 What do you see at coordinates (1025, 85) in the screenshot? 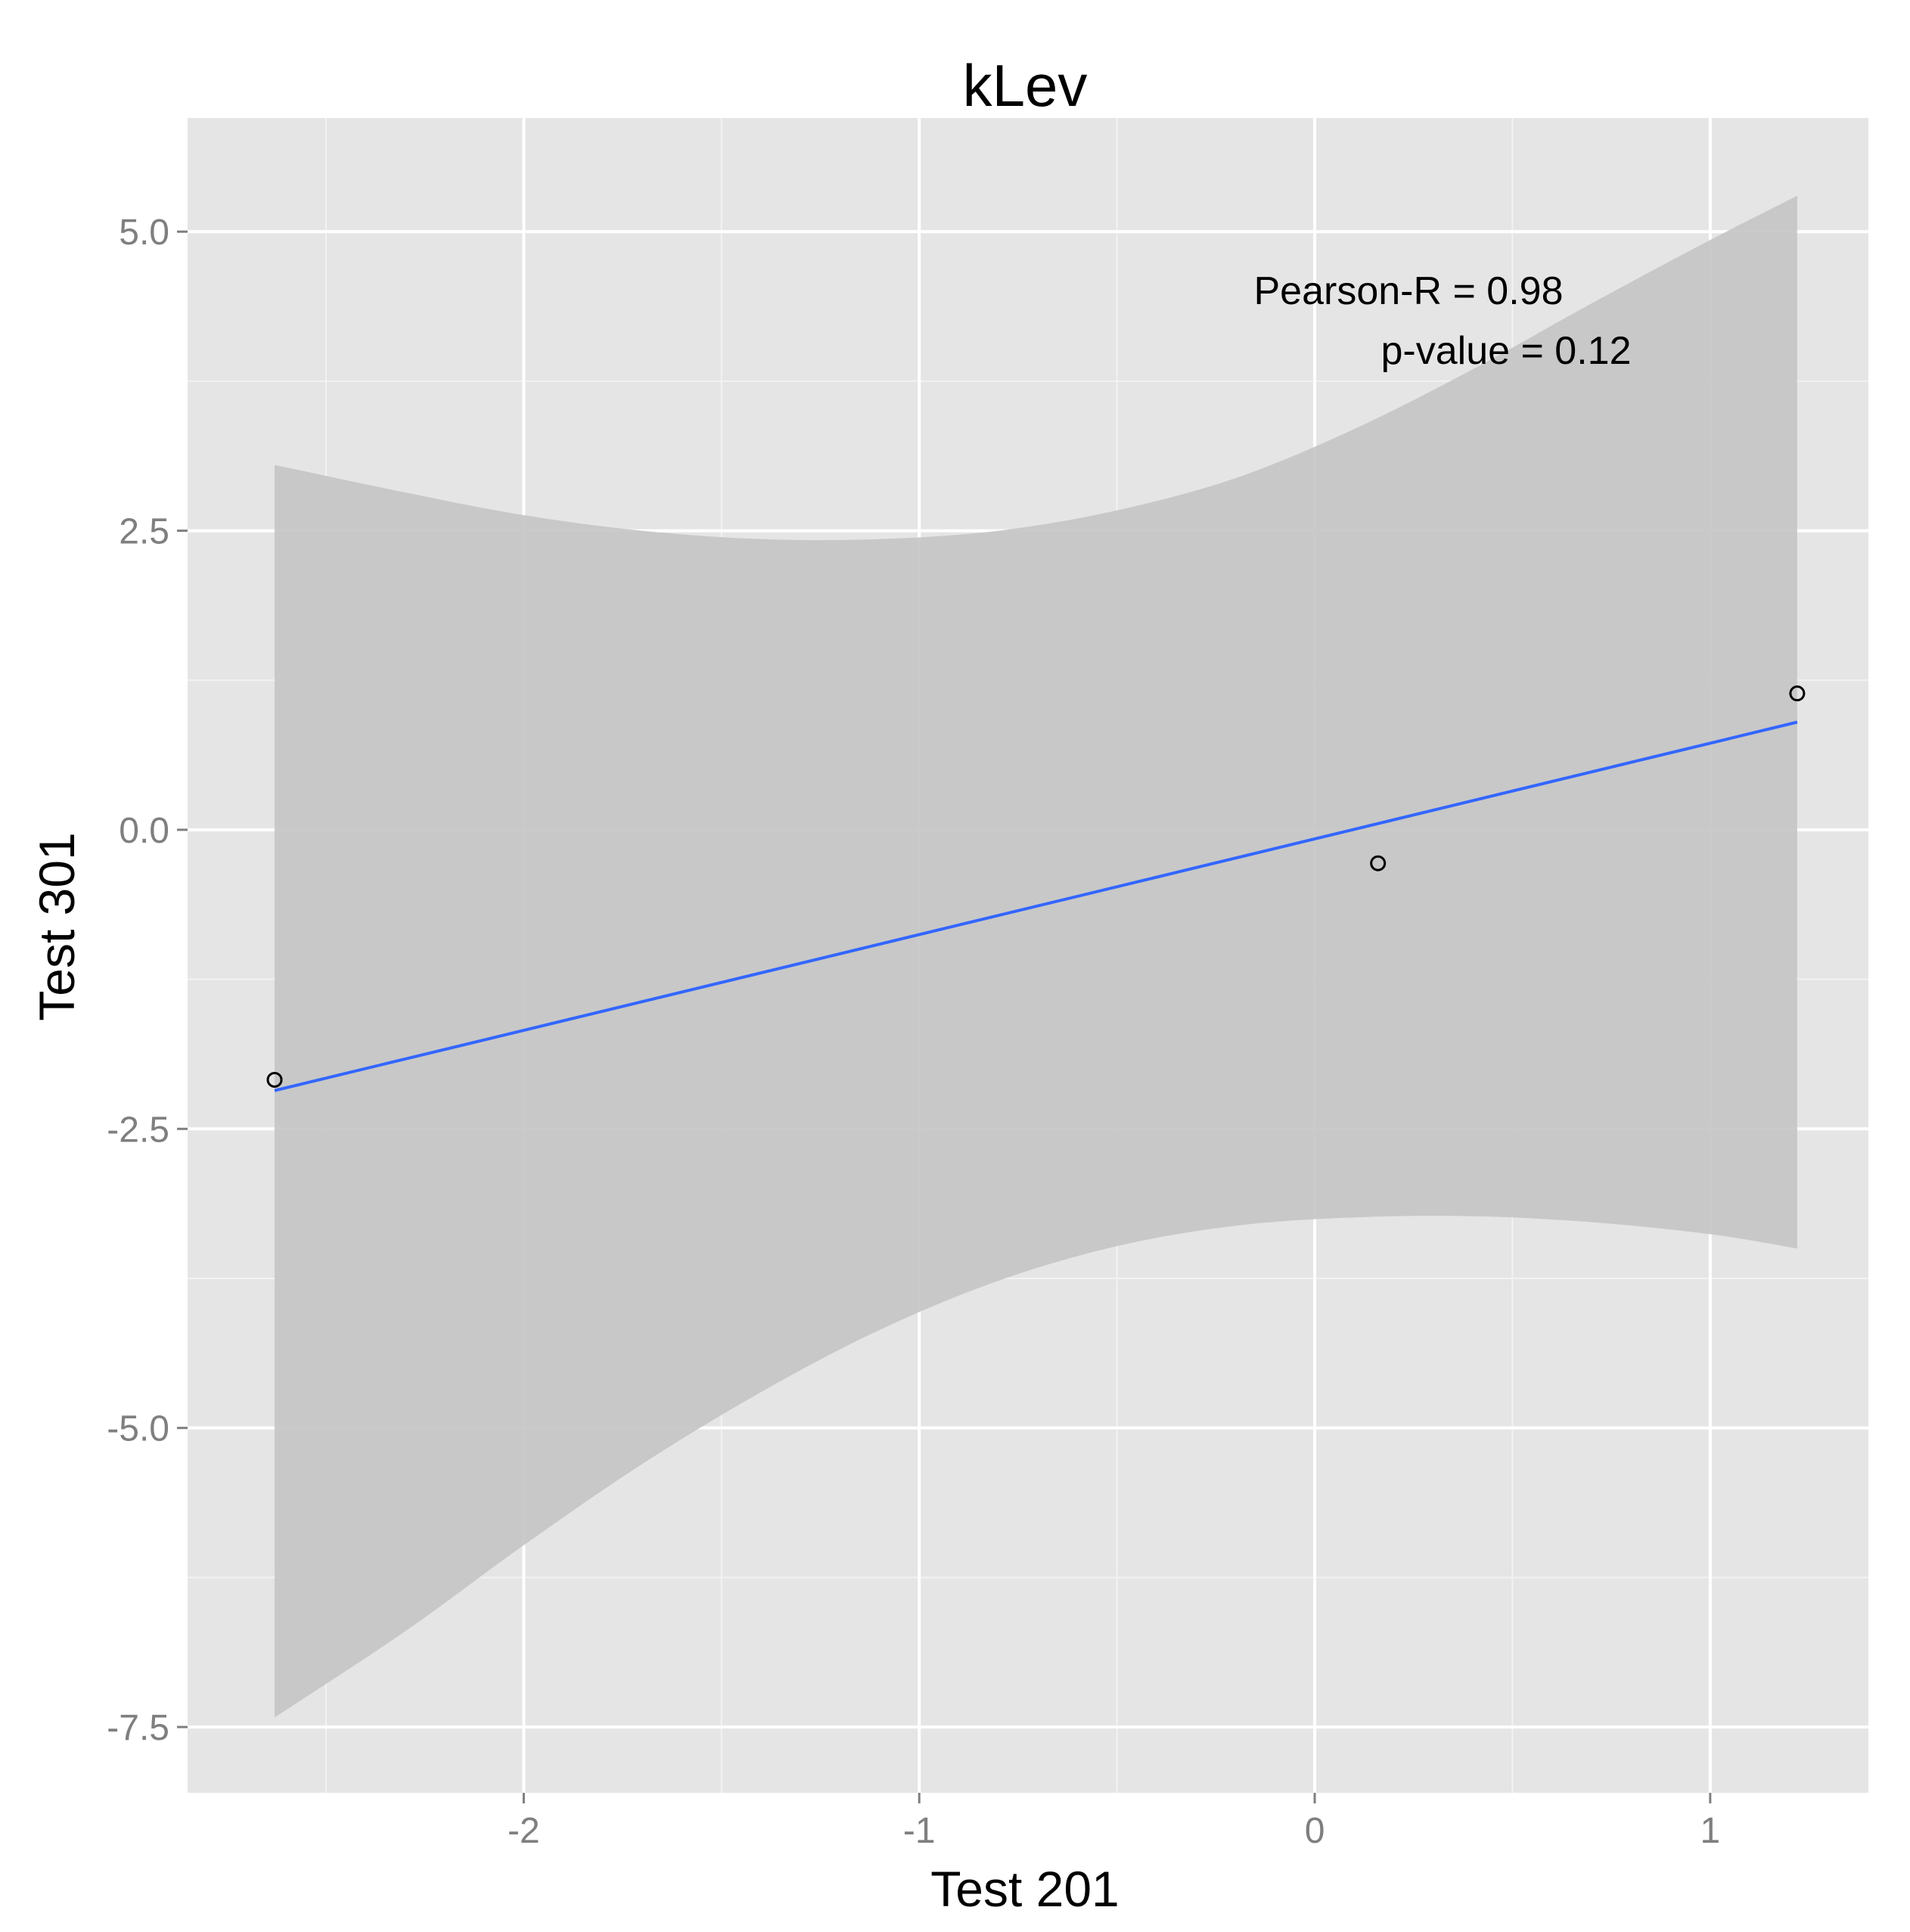
I see `chart-title: kLev` at bounding box center [1025, 85].